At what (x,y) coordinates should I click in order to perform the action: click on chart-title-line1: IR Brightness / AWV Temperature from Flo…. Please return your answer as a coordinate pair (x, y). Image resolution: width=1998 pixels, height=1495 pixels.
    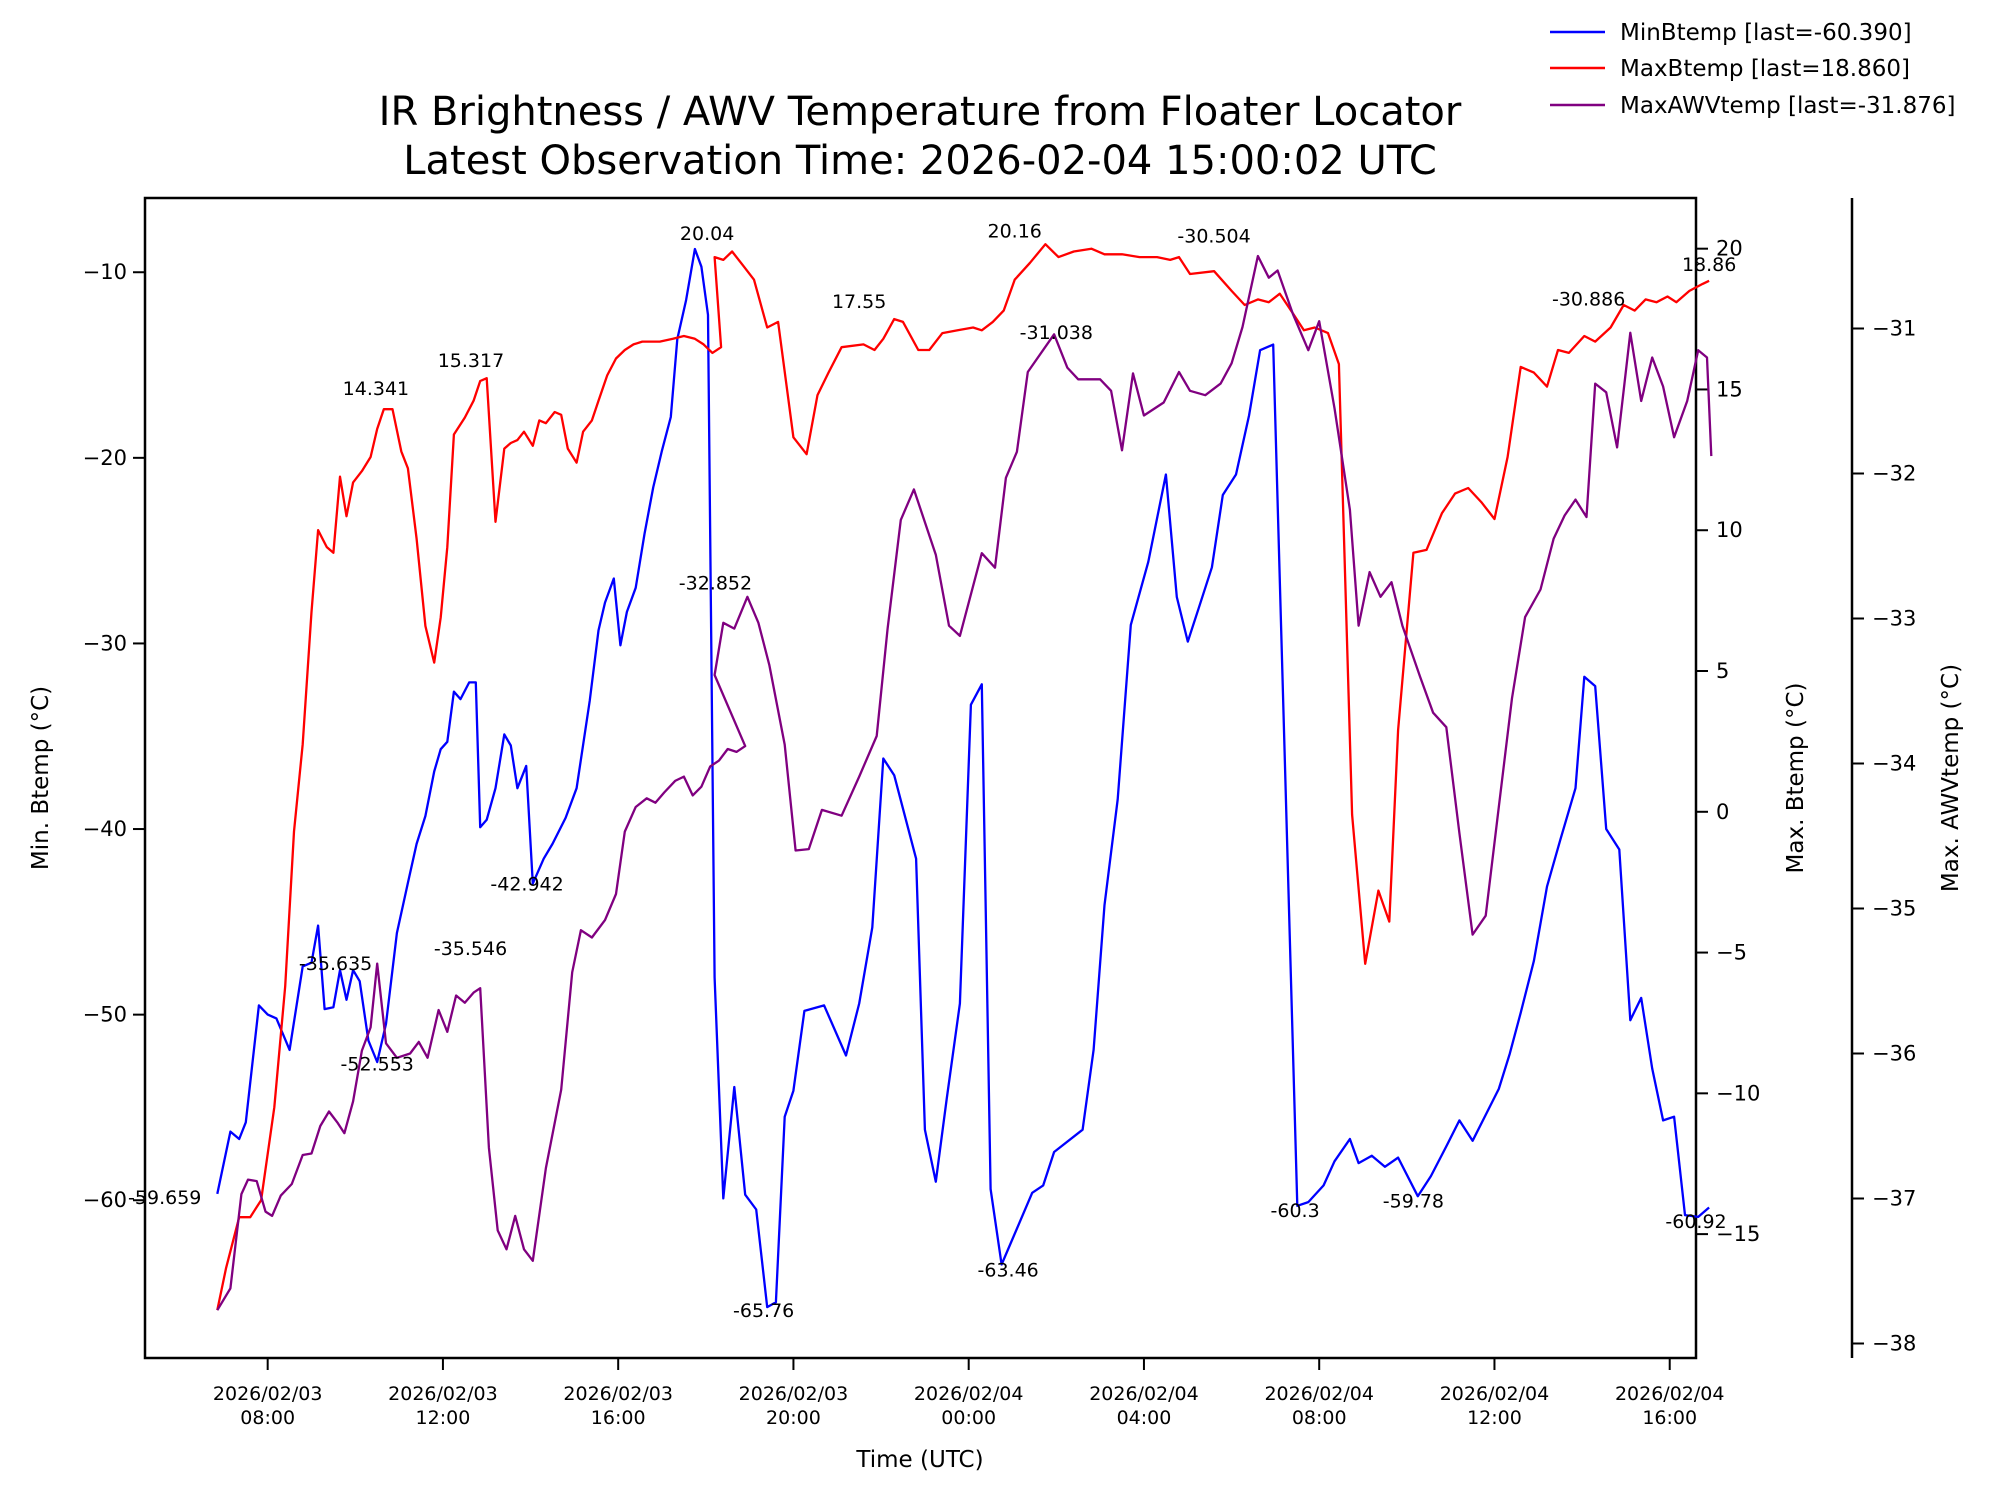
    Looking at the image, I should click on (920, 112).